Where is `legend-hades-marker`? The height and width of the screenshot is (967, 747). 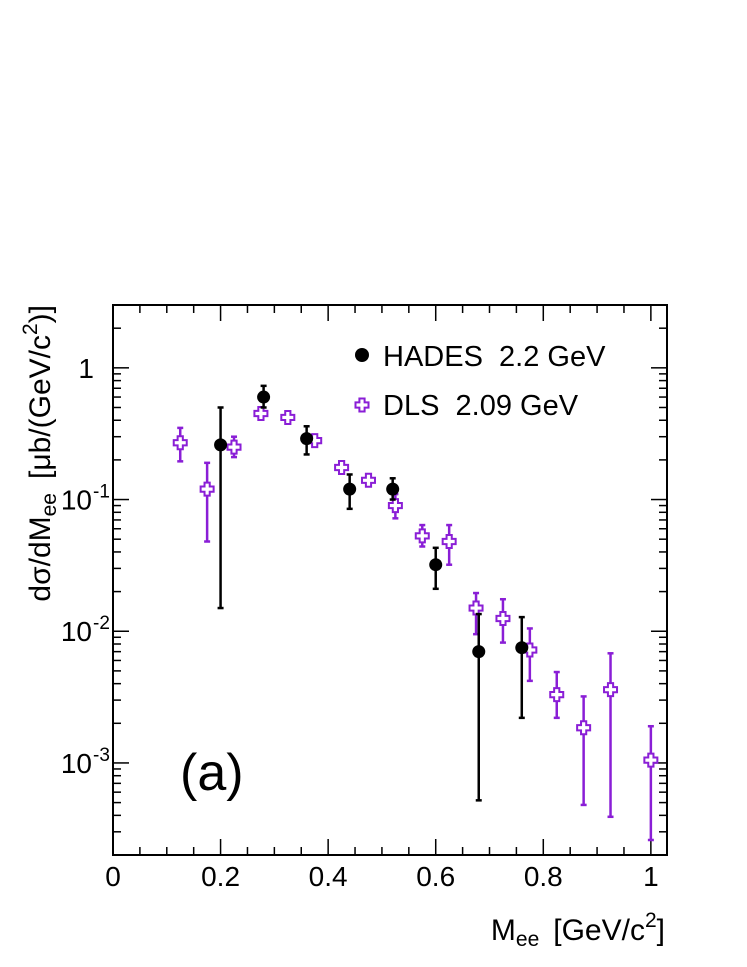 legend-hades-marker is located at coordinates (362, 355).